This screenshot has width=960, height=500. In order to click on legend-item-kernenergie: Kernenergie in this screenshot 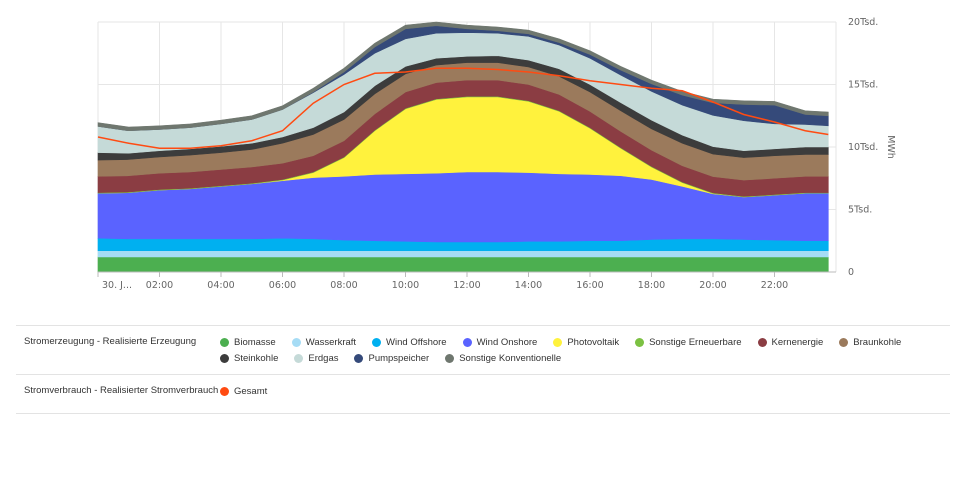, I will do `click(790, 342)`.